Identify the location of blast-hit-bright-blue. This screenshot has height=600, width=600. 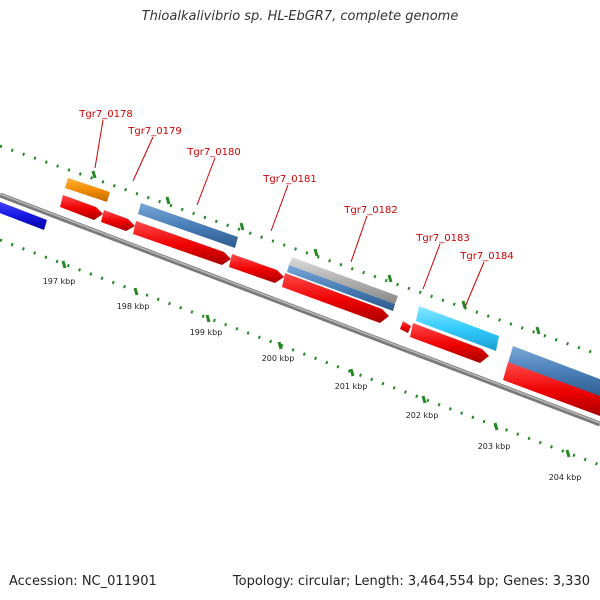
(23, 215).